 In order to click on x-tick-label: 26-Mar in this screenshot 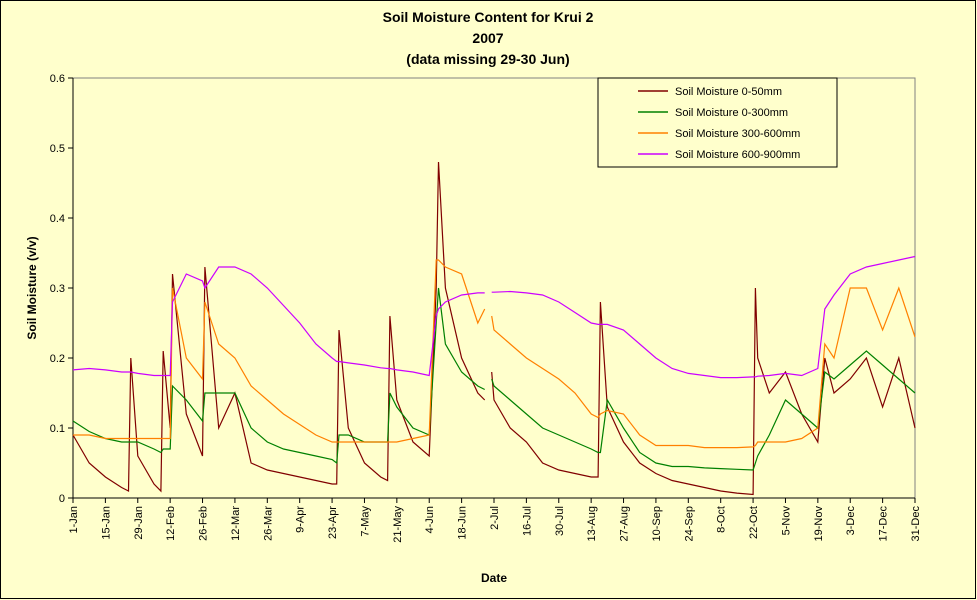, I will do `click(268, 523)`.